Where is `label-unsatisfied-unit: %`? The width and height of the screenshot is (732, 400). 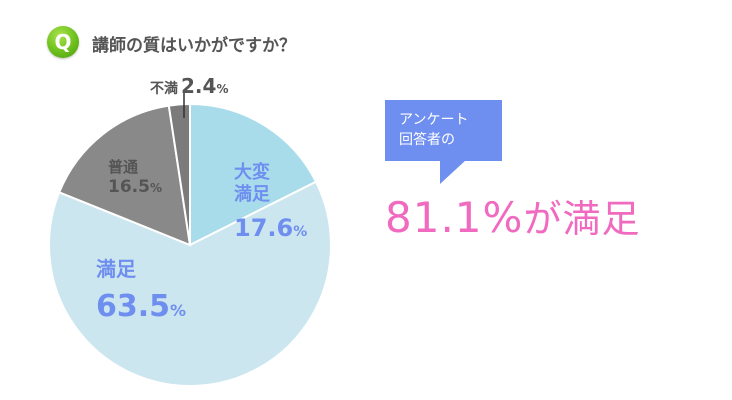
label-unsatisfied-unit: % is located at coordinates (222, 89).